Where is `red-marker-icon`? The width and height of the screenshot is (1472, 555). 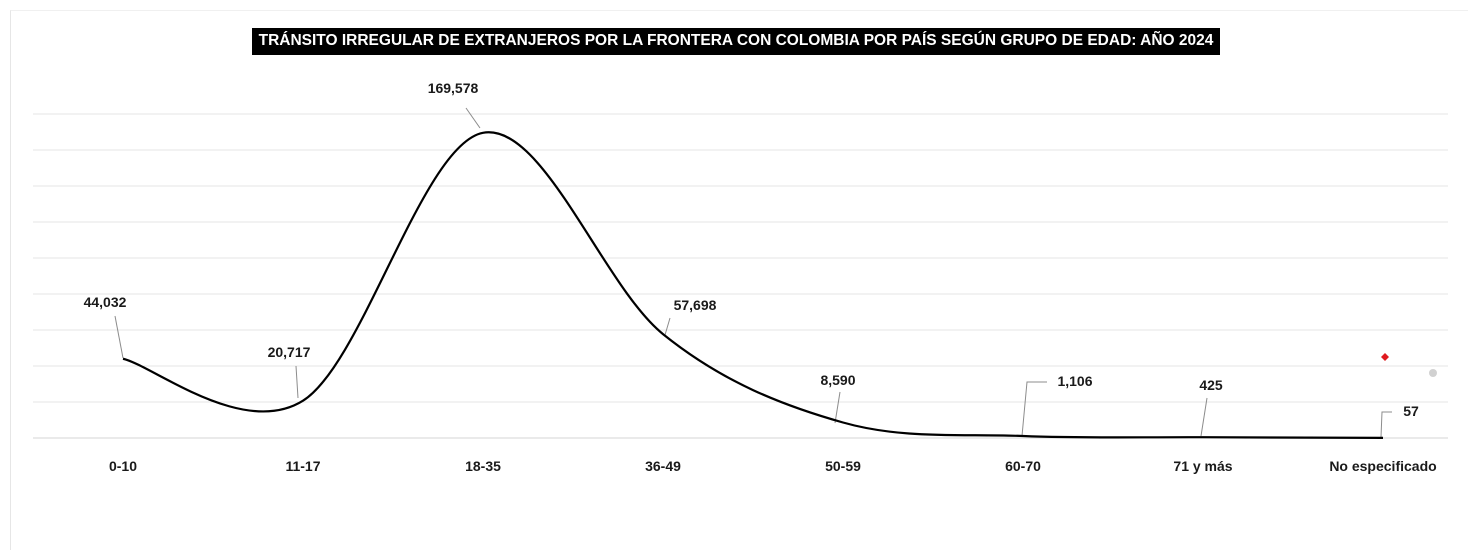
red-marker-icon is located at coordinates (1385, 357).